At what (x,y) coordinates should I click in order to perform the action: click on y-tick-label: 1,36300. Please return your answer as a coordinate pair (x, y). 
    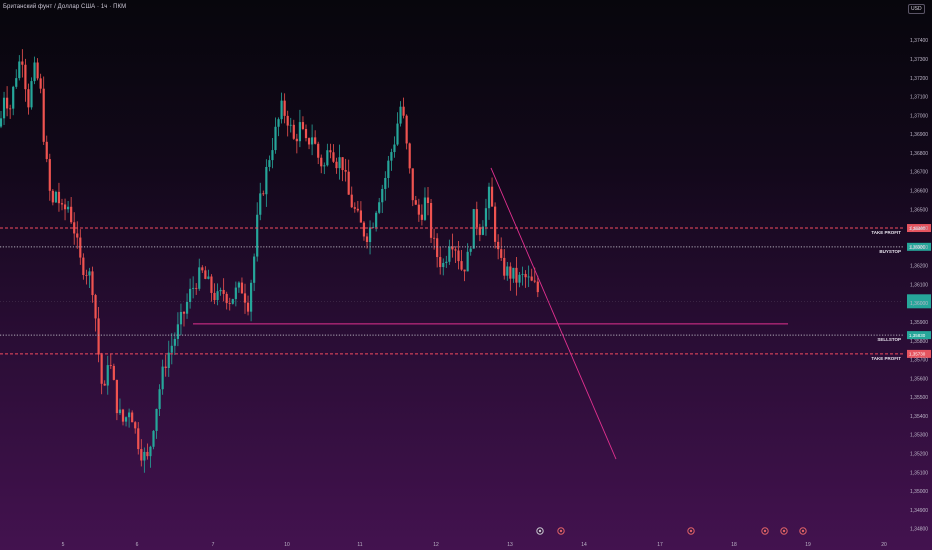
    Looking at the image, I should click on (919, 248).